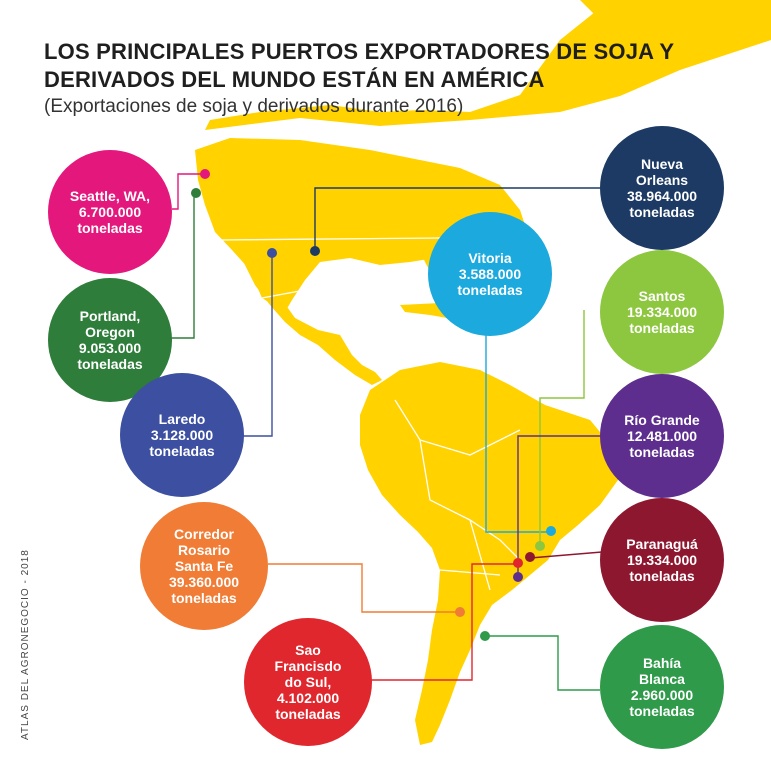 This screenshot has height=769, width=771. I want to click on bubble-line: 39.360.000, so click(204, 582).